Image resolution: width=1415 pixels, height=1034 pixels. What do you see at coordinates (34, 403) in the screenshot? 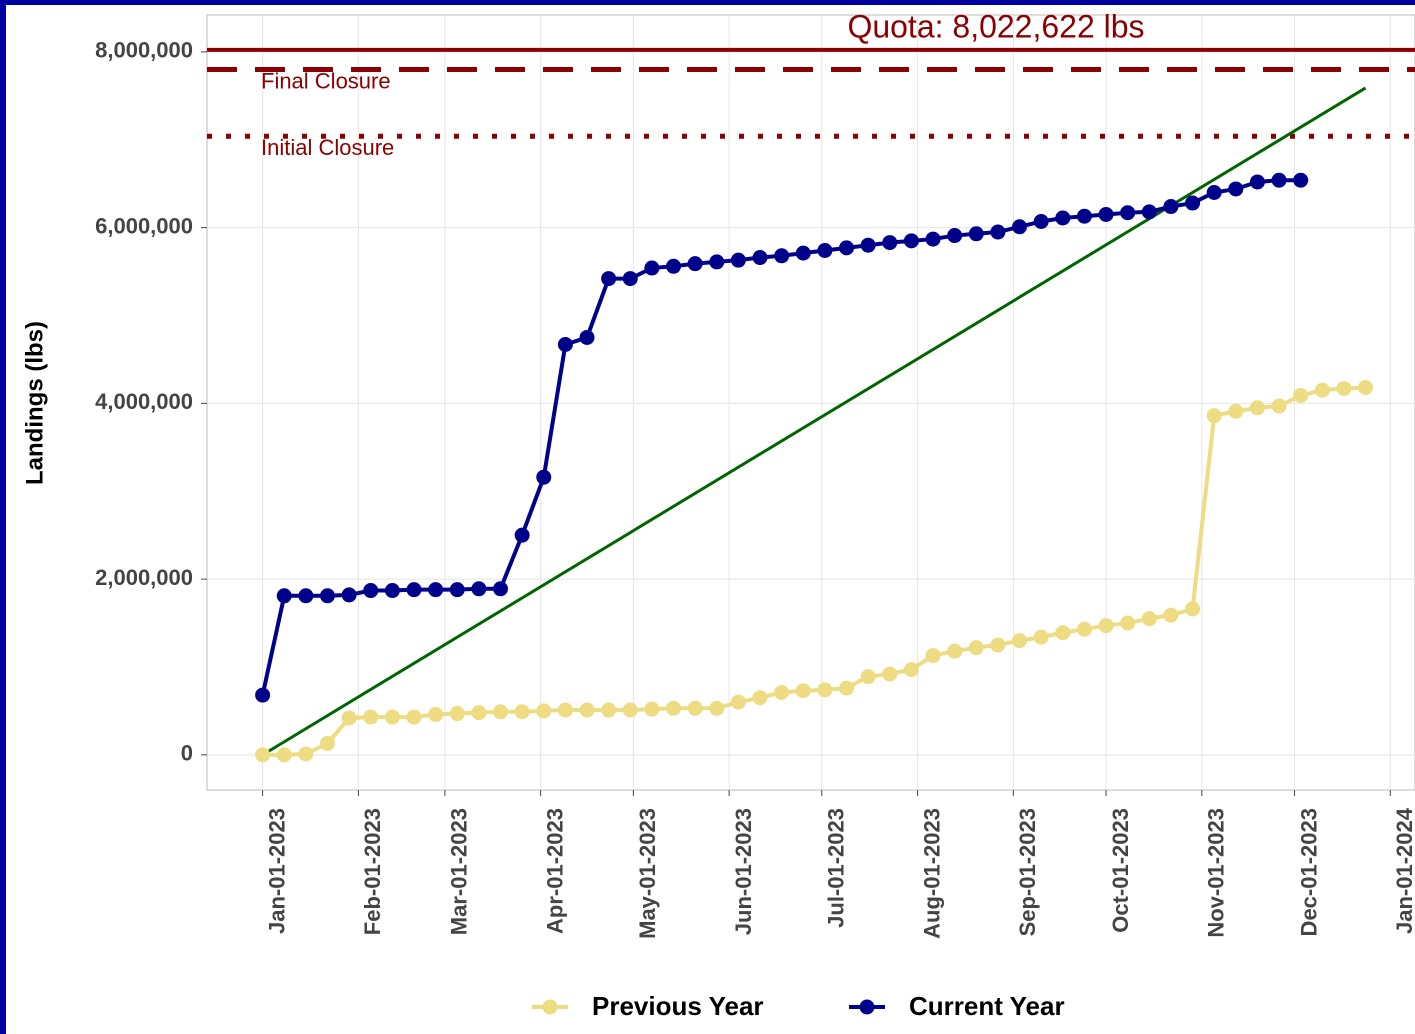
I see `y-axis-label: Landings (lbs)` at bounding box center [34, 403].